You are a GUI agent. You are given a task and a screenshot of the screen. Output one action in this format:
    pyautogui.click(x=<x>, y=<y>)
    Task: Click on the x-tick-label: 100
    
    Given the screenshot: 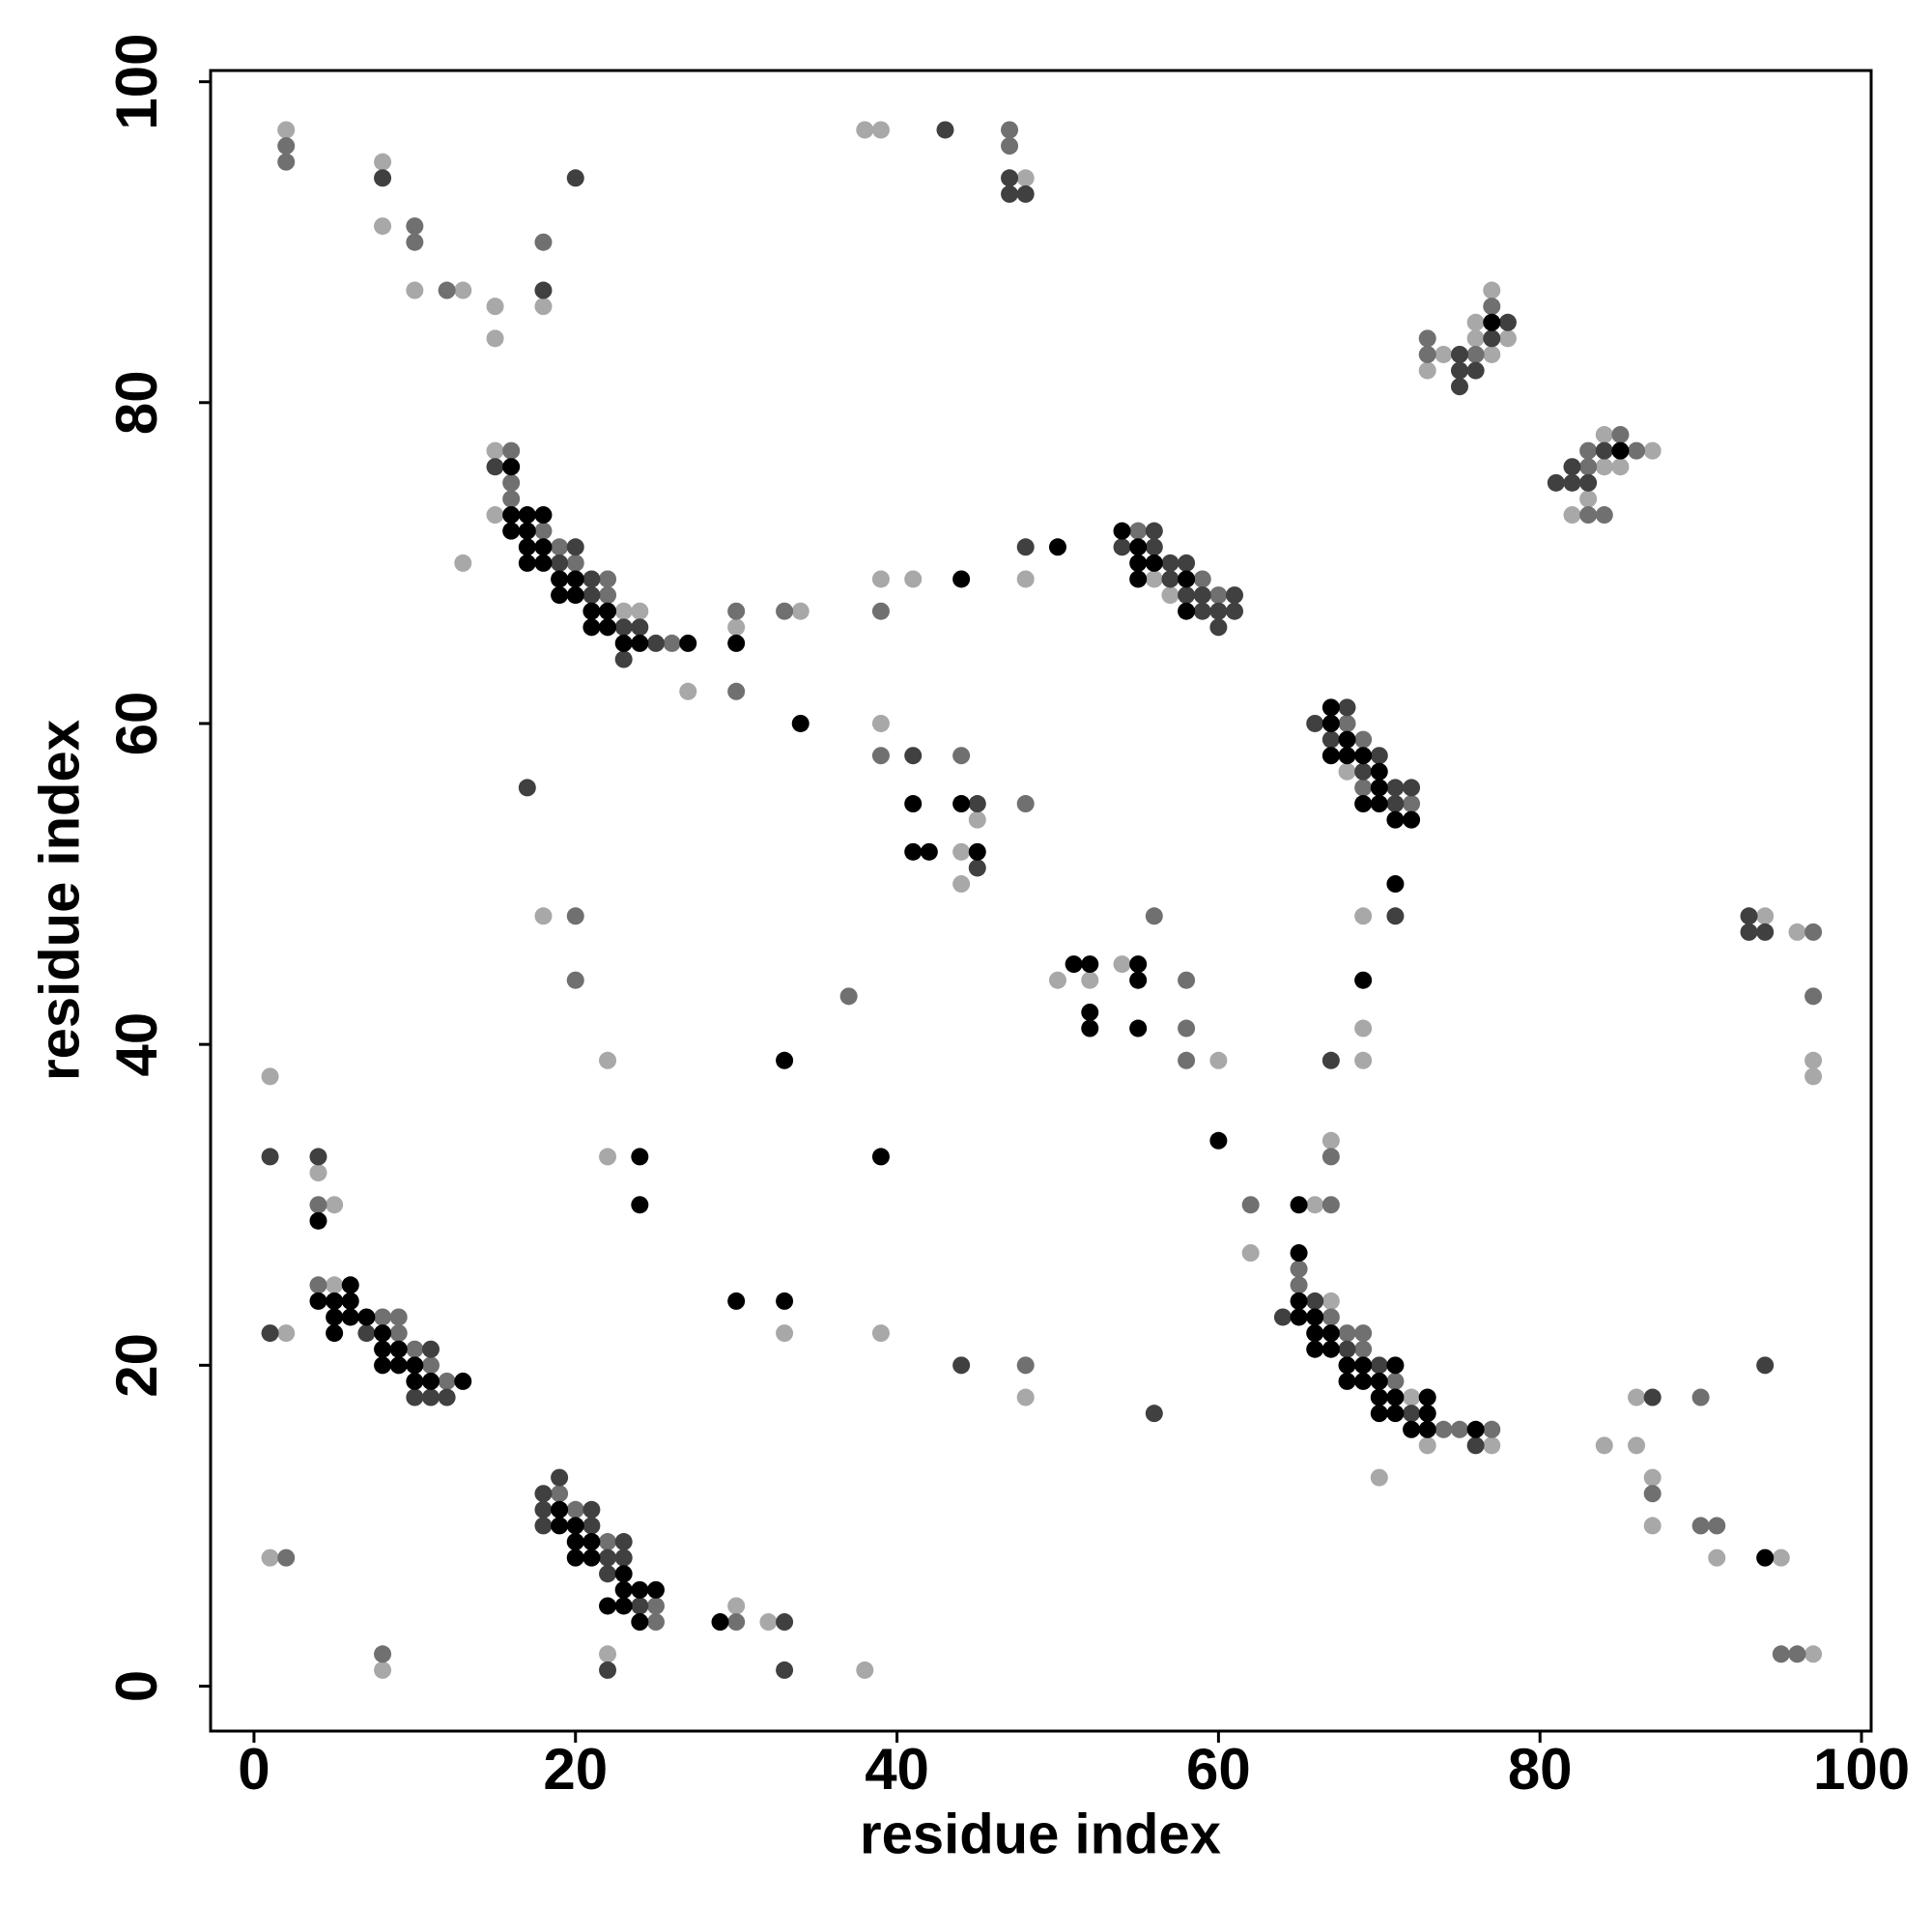 What is the action you would take?
    pyautogui.click(x=1861, y=1769)
    